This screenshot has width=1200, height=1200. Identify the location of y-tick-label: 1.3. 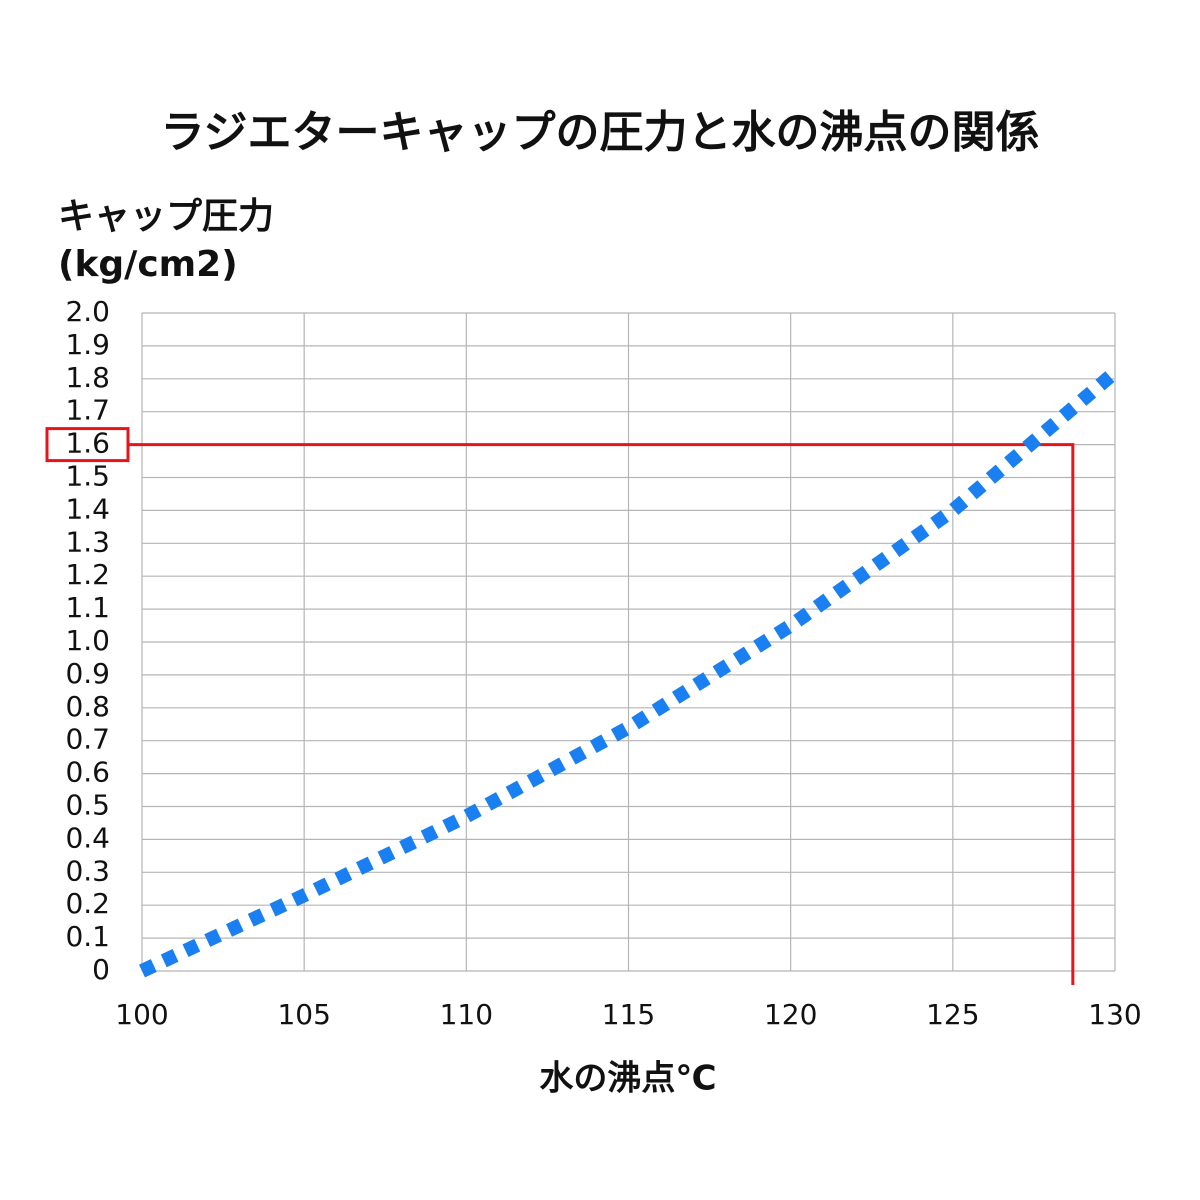
(87, 541).